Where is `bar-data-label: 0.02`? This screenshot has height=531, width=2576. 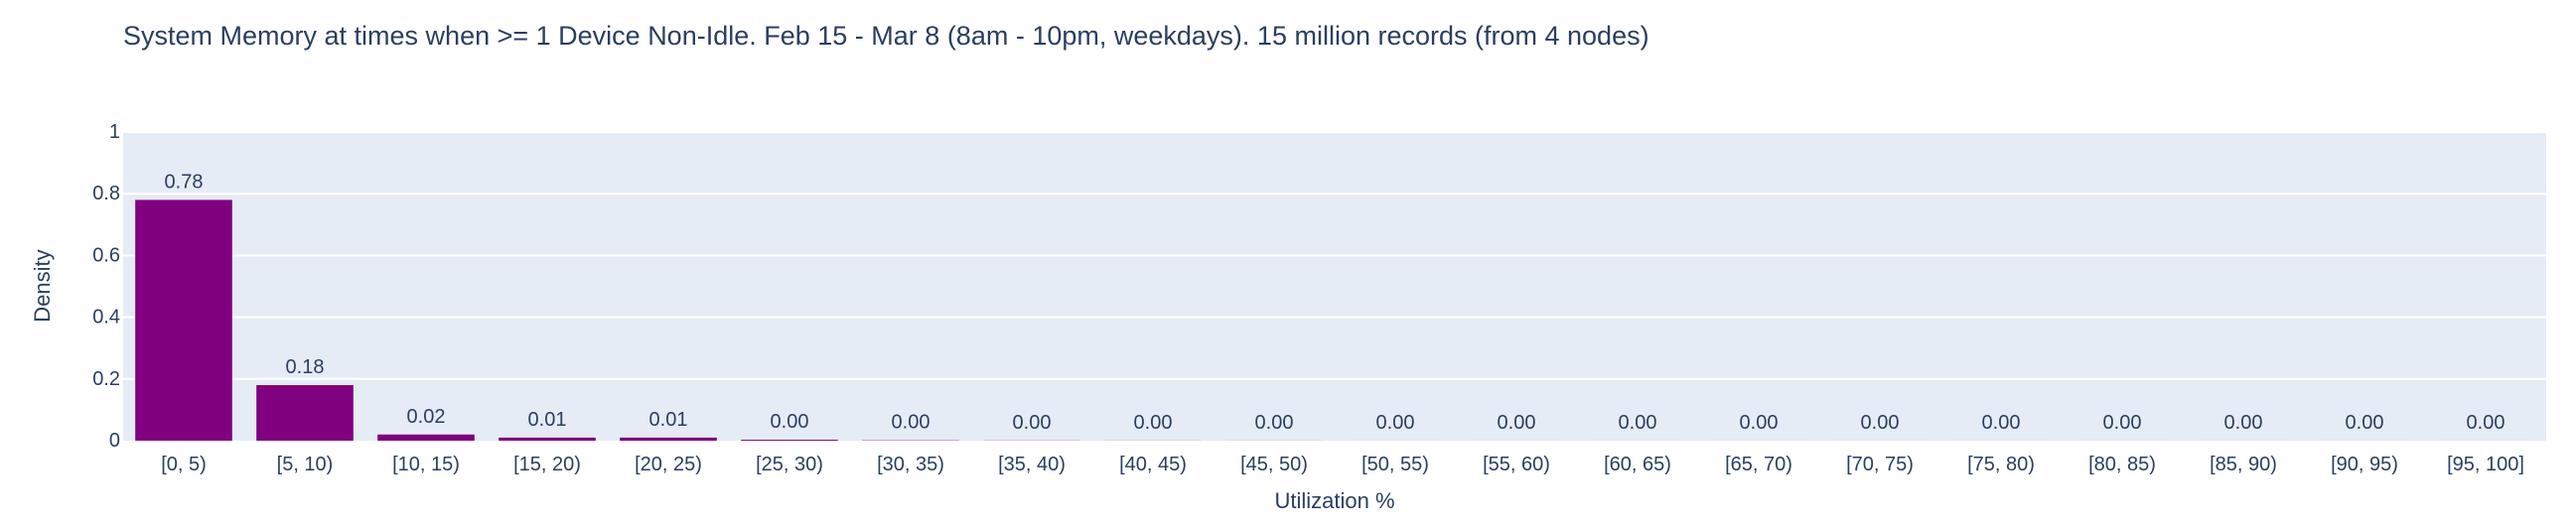
bar-data-label: 0.02 is located at coordinates (426, 417).